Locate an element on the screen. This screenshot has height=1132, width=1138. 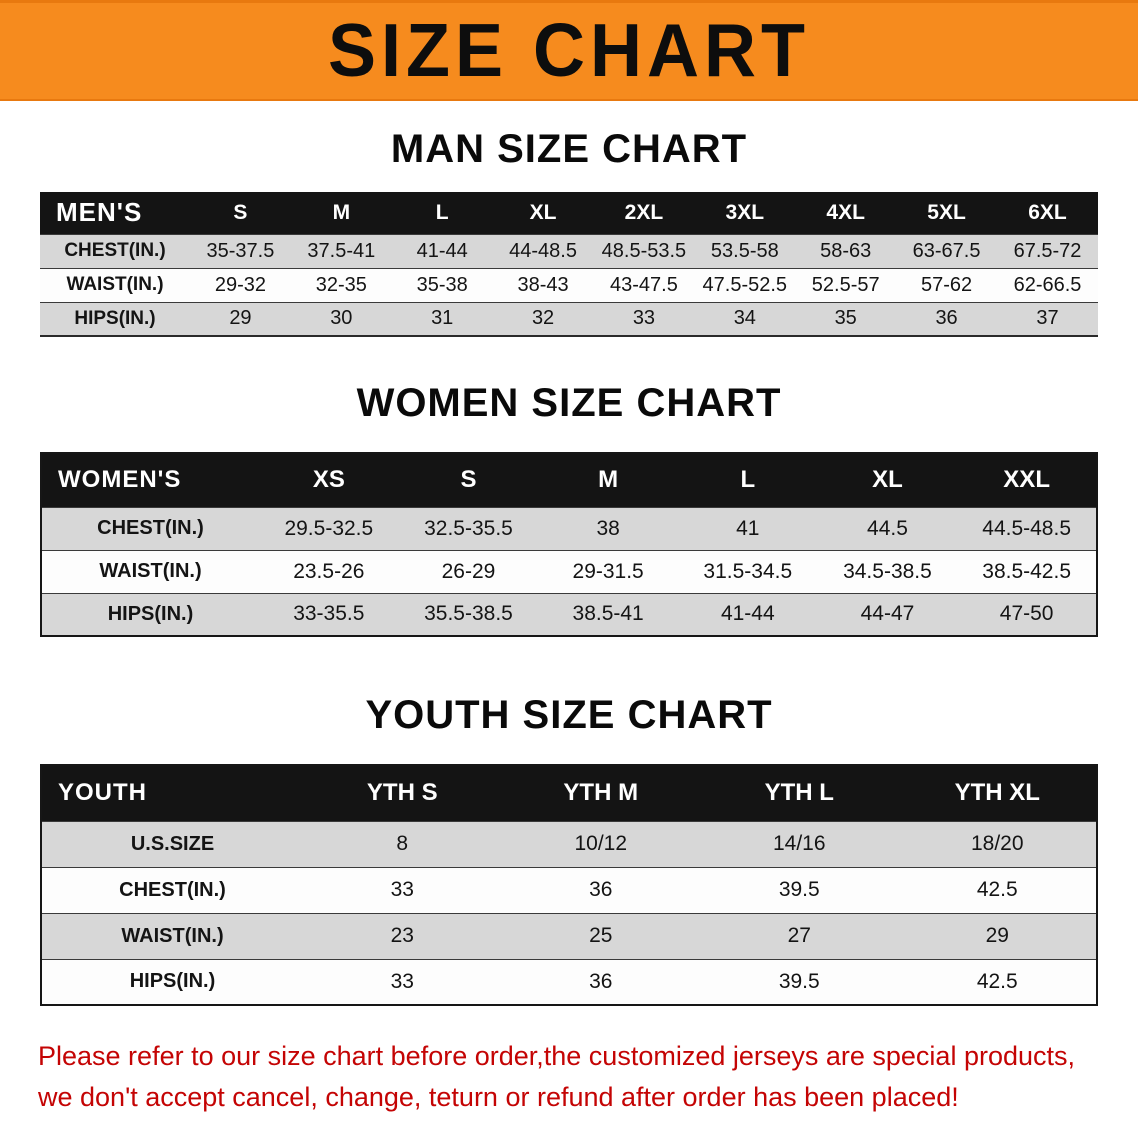
size-value: 62-66.5 is located at coordinates (1047, 284).